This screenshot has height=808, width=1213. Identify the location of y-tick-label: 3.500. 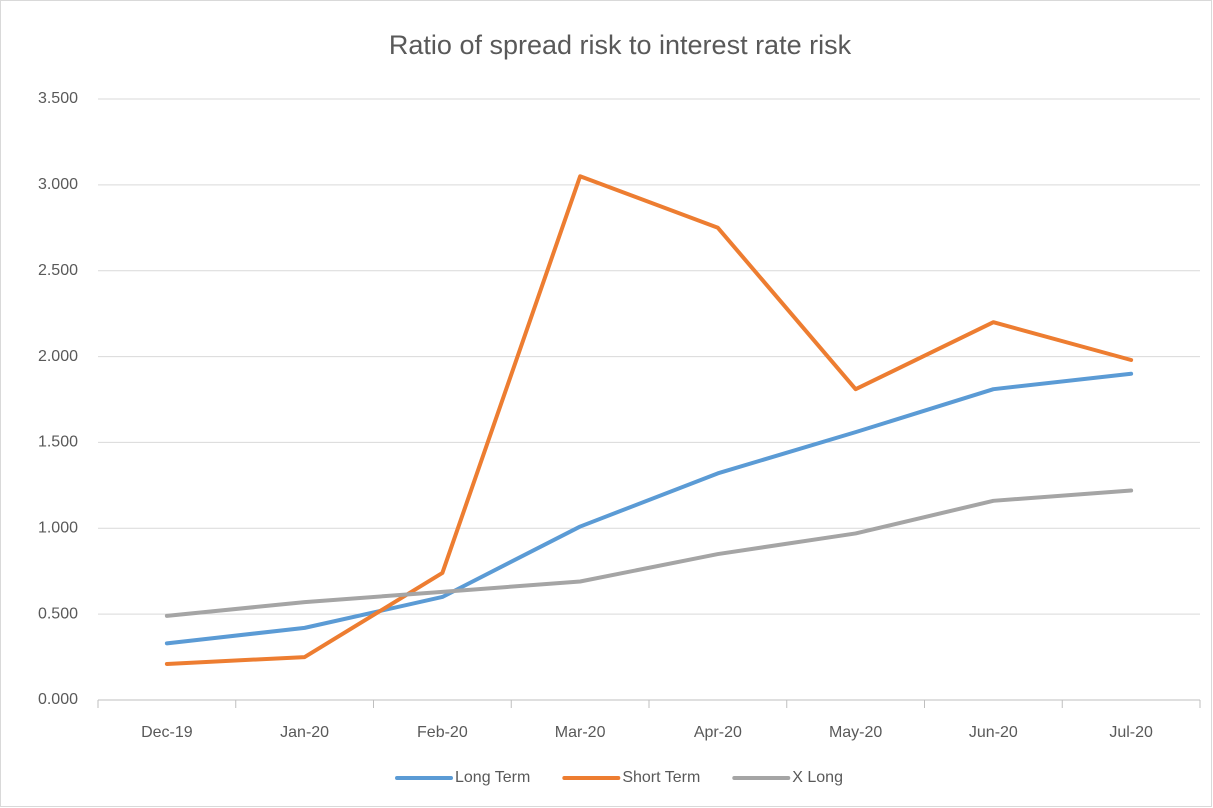
(58, 98).